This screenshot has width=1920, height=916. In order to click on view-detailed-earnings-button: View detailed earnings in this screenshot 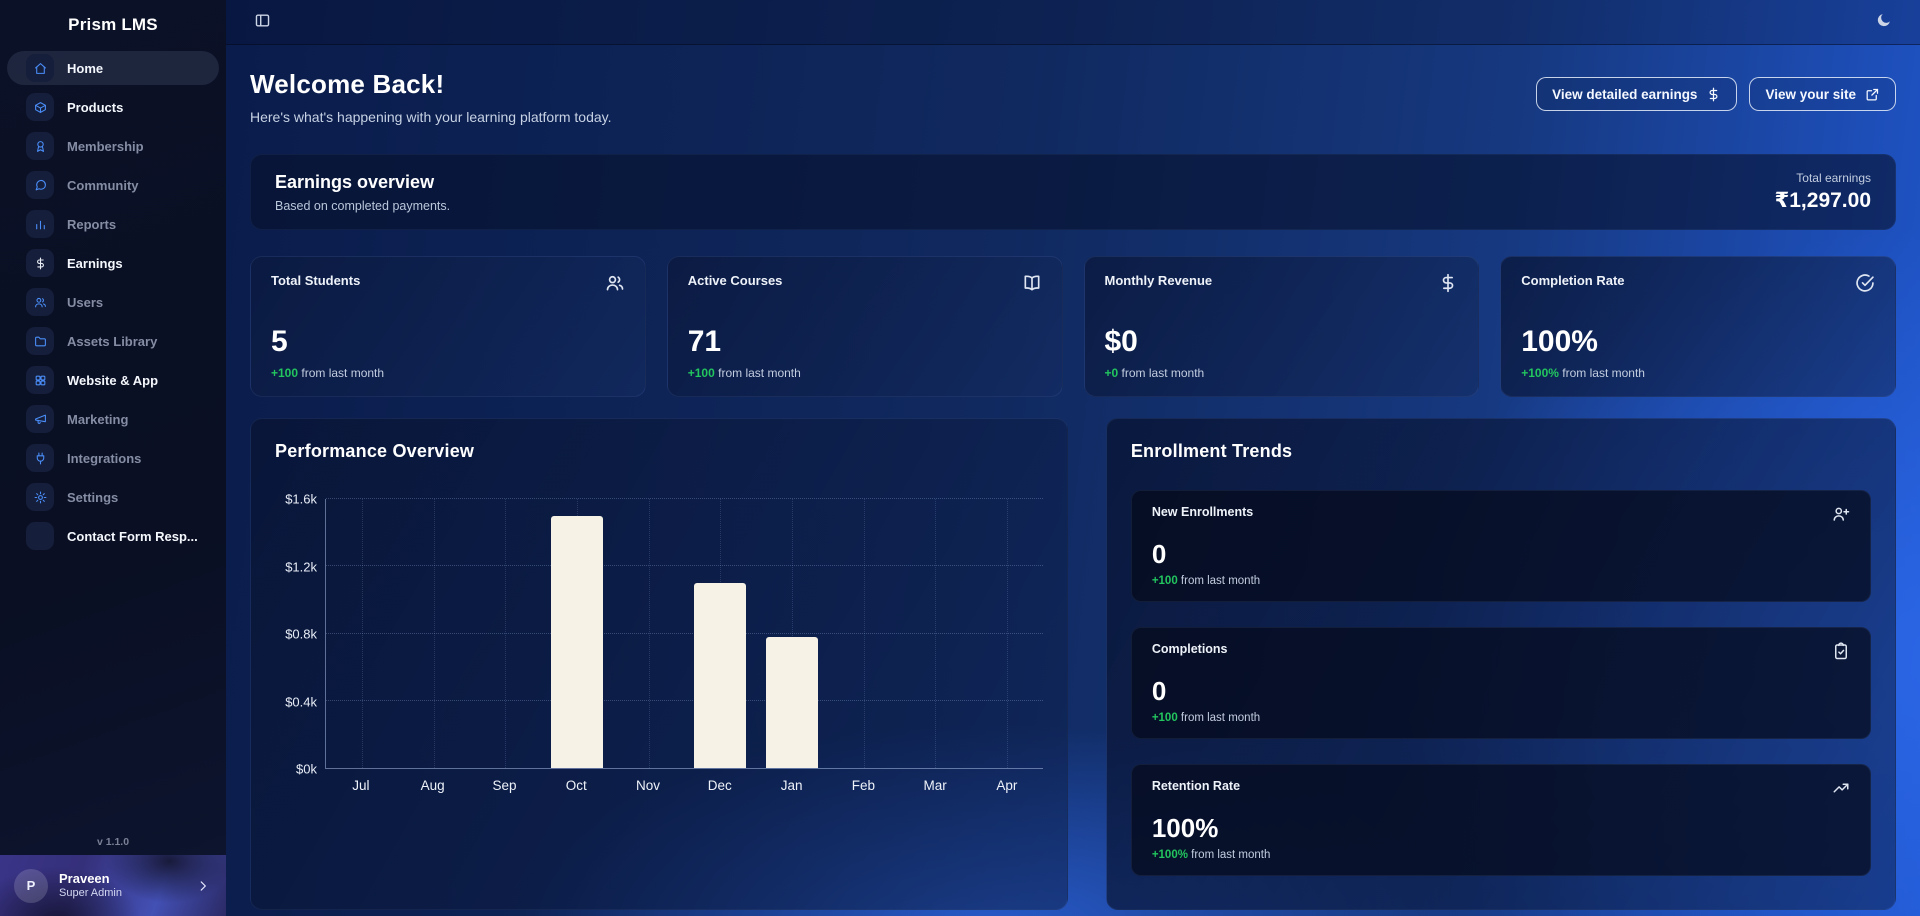, I will do `click(1637, 94)`.